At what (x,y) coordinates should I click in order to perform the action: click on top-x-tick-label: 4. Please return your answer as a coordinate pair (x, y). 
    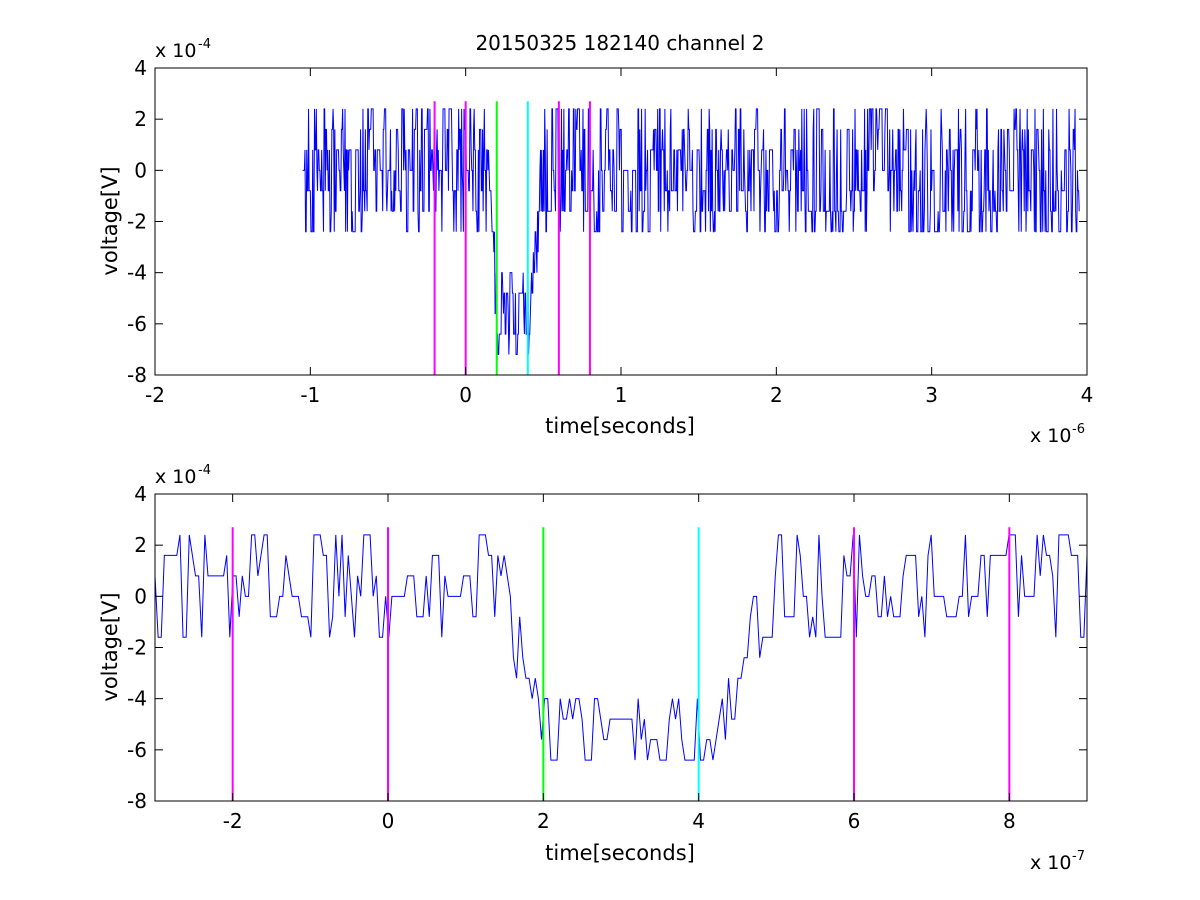
    Looking at the image, I should click on (1087, 395).